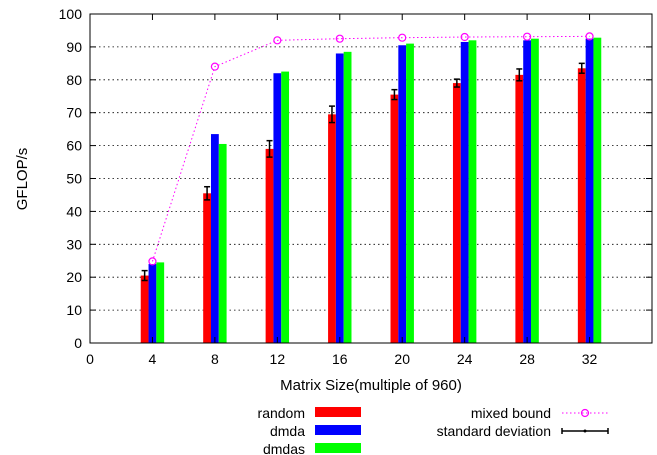  Describe the element at coordinates (338, 430) in the screenshot. I see `legend-swatch-dmda` at that location.